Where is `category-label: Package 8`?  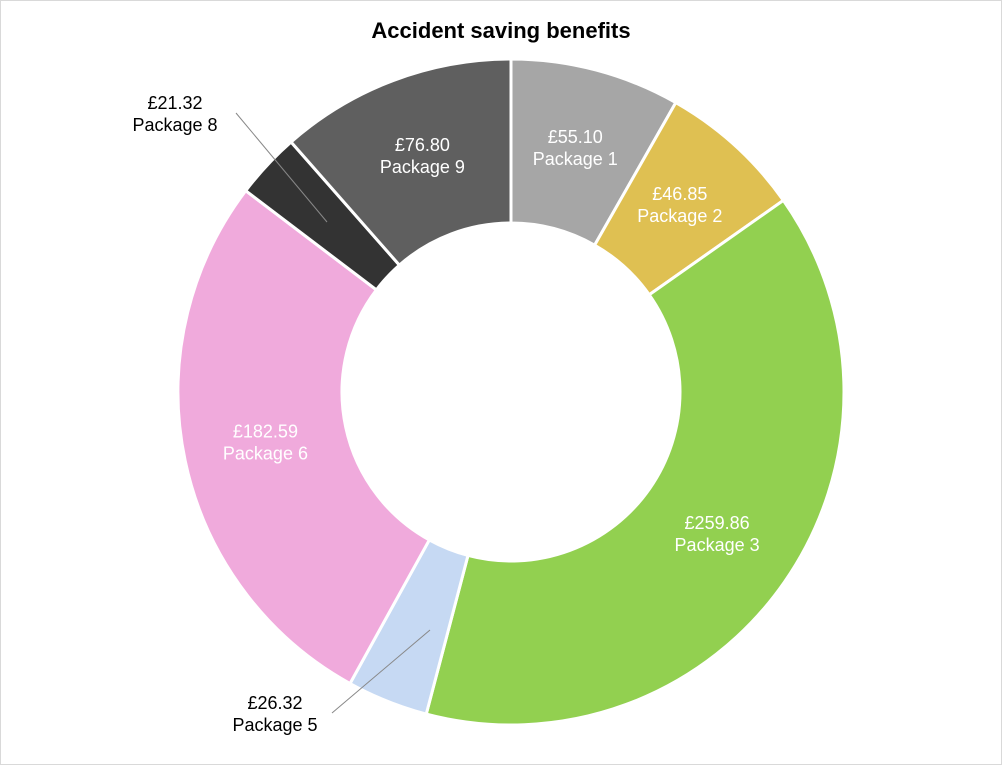 category-label: Package 8 is located at coordinates (174, 125).